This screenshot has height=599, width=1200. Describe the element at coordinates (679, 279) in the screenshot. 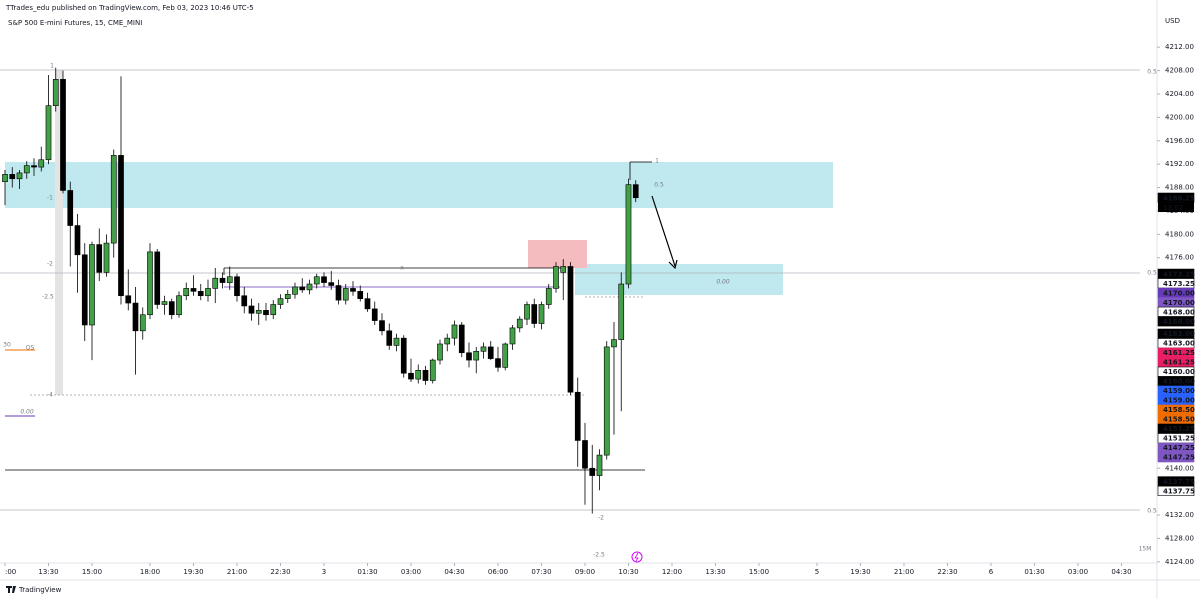

I see `zone` at that location.